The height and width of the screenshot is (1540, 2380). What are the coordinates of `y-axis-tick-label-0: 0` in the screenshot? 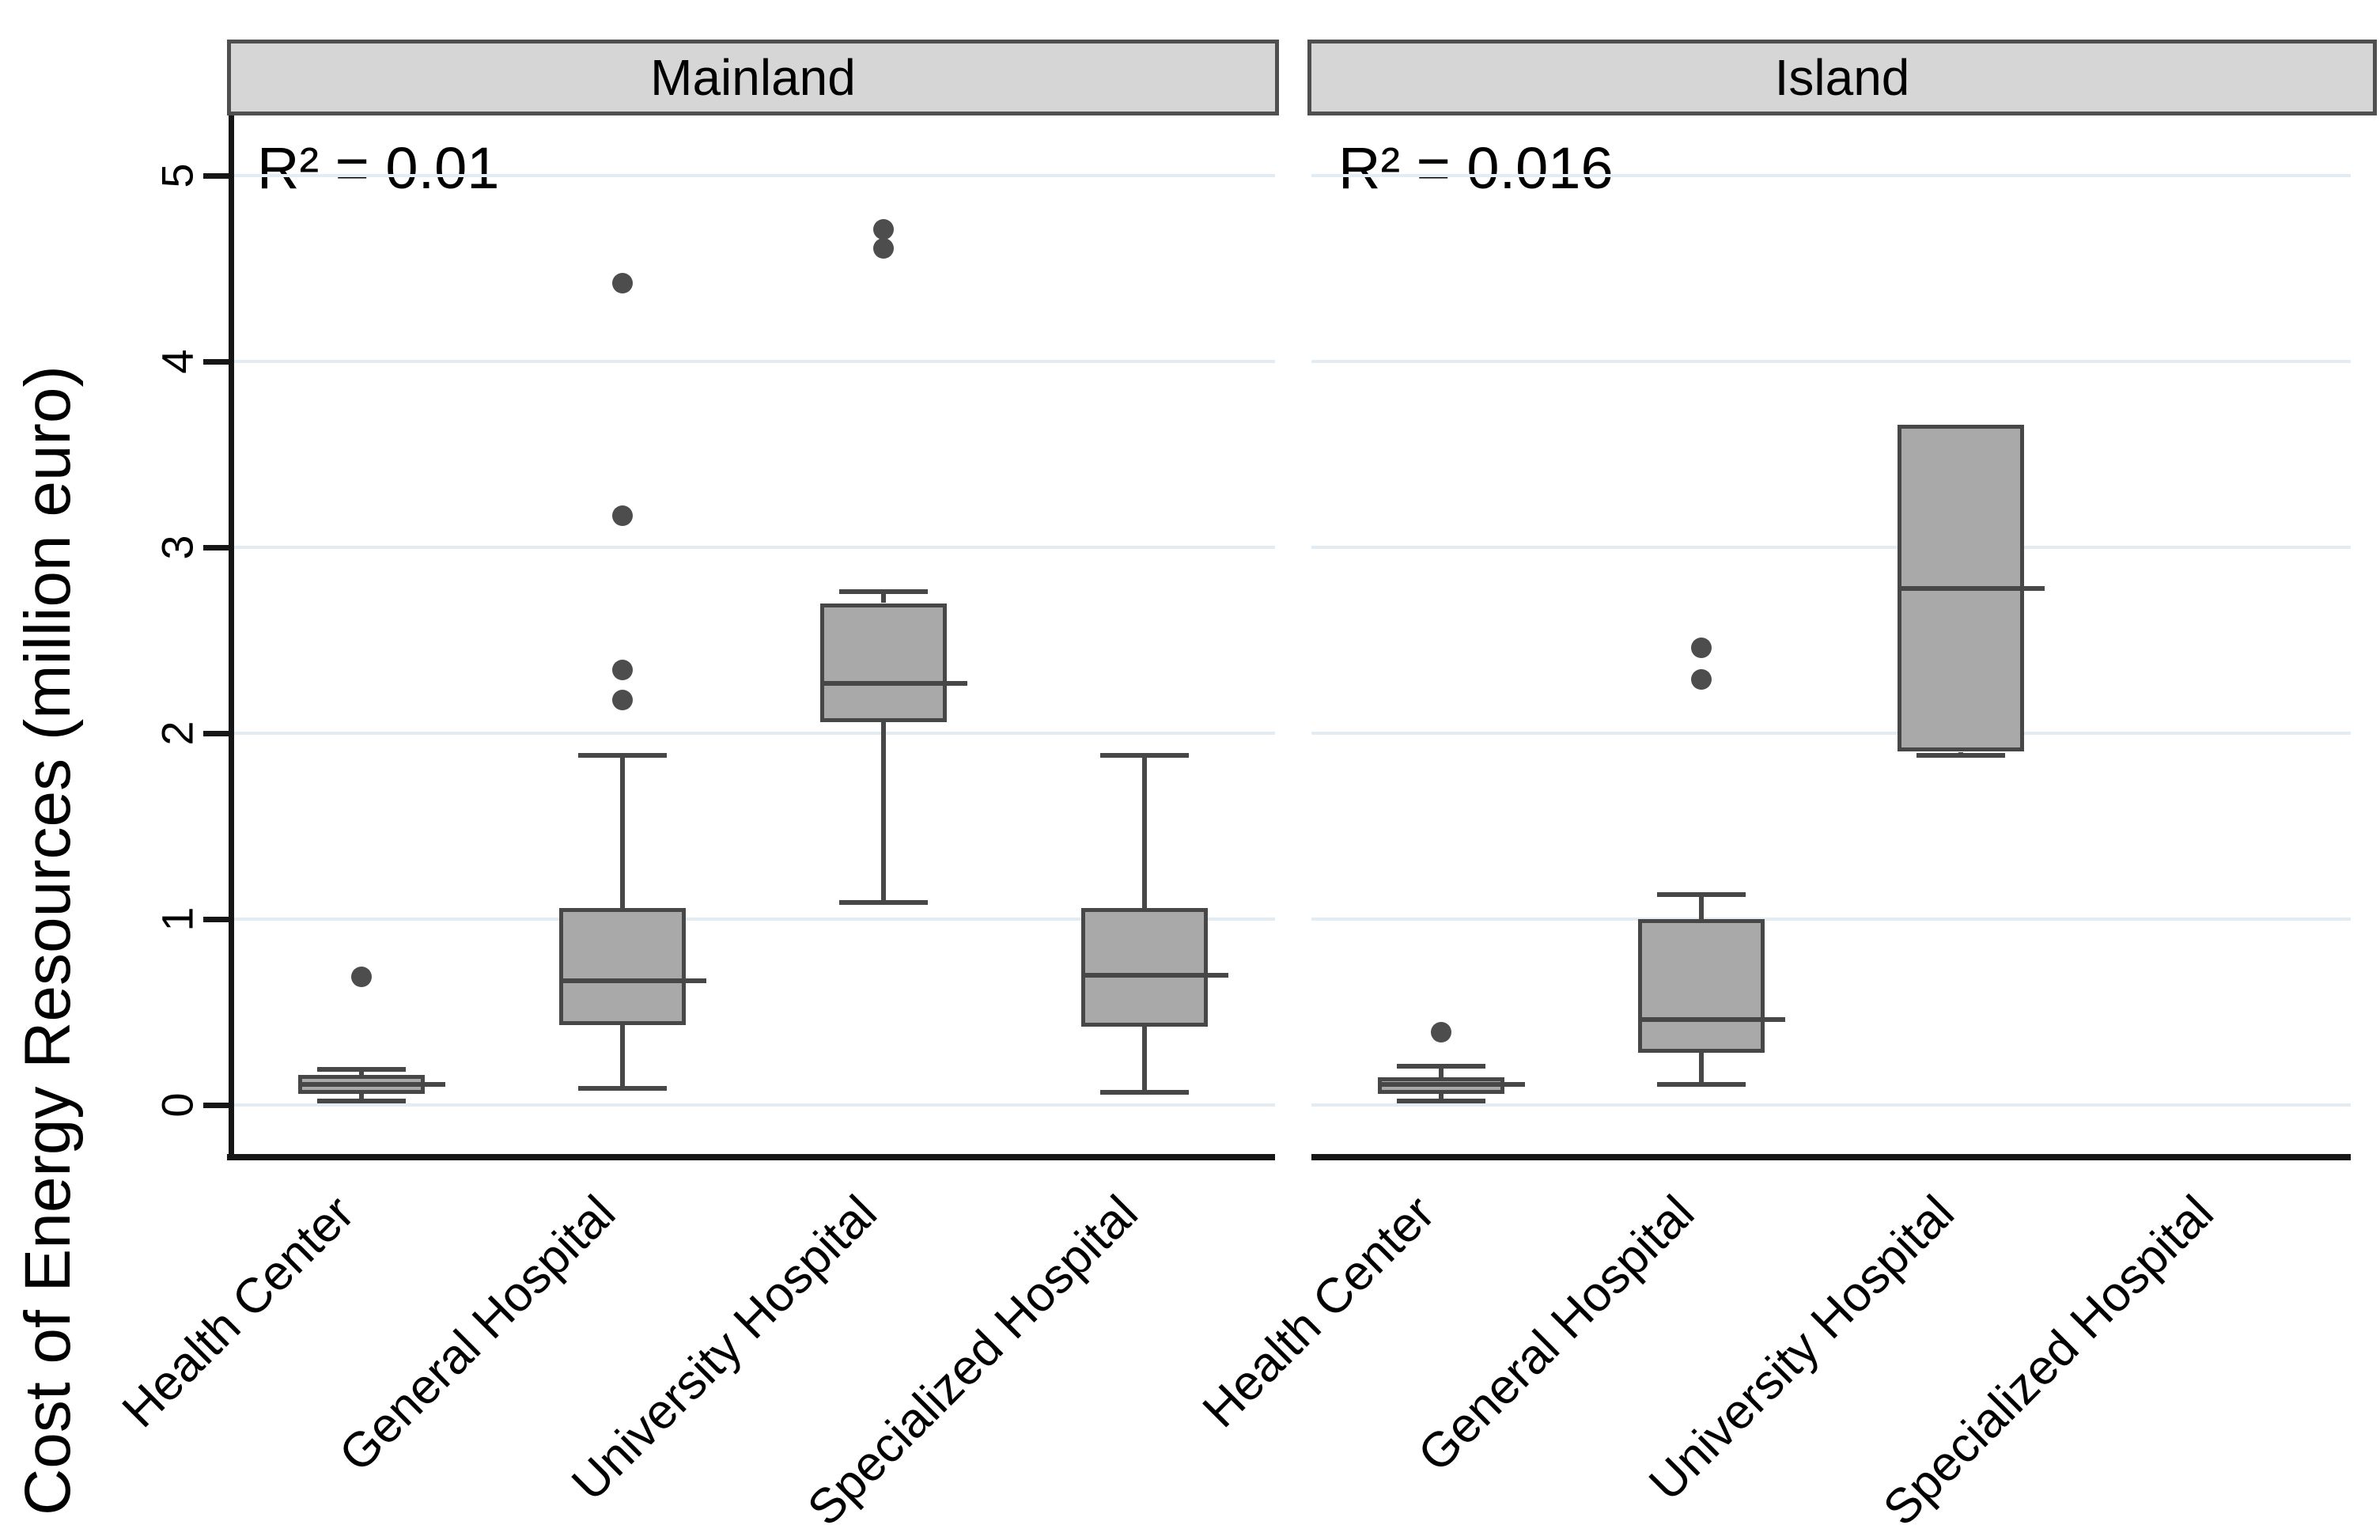 It's located at (177, 1105).